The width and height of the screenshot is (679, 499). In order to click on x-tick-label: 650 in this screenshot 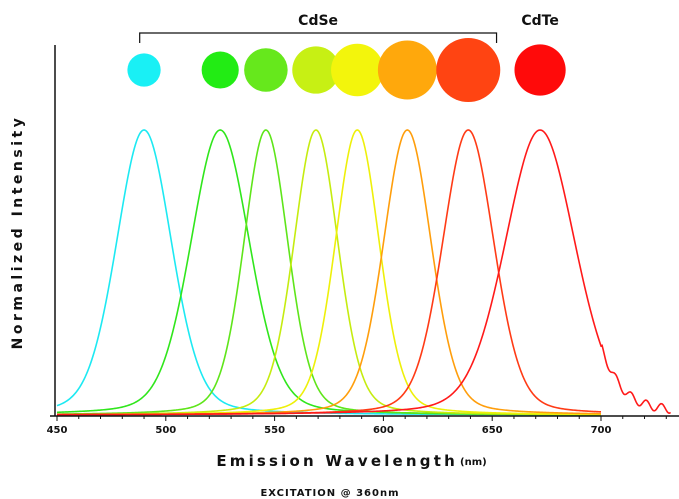, I will do `click(492, 430)`.